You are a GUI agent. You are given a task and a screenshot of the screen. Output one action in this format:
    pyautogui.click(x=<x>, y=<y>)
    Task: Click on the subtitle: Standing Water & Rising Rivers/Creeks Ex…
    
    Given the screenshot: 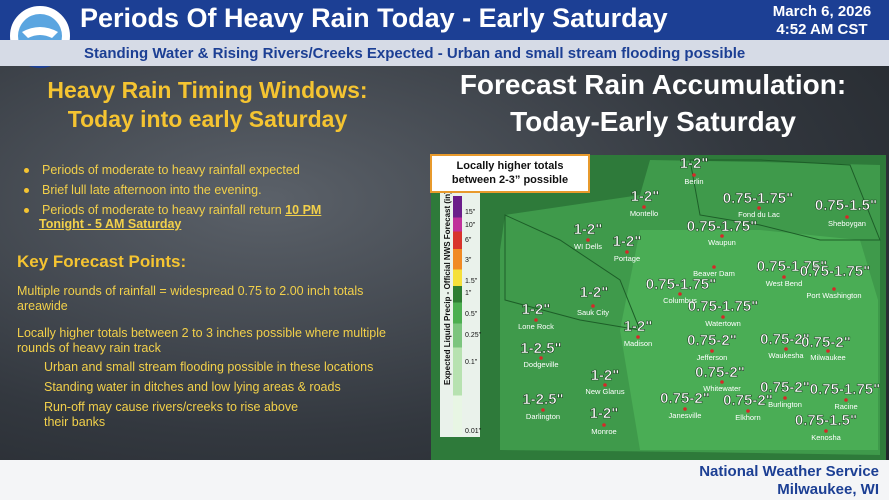 What is the action you would take?
    pyautogui.click(x=415, y=53)
    